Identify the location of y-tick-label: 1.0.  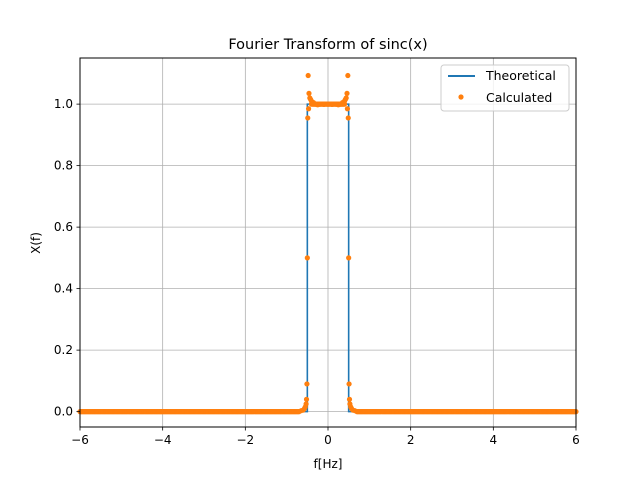
(63, 104).